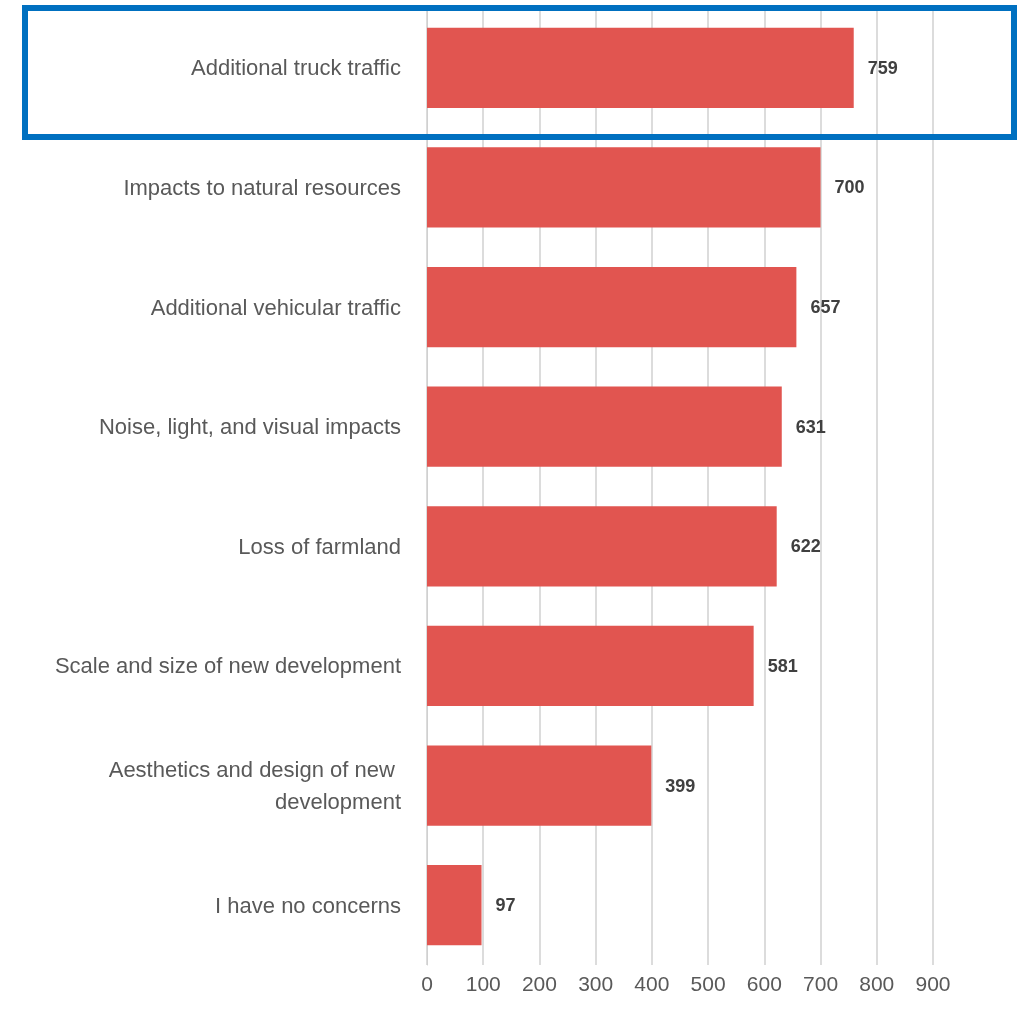  I want to click on data-label: 581, so click(782, 665).